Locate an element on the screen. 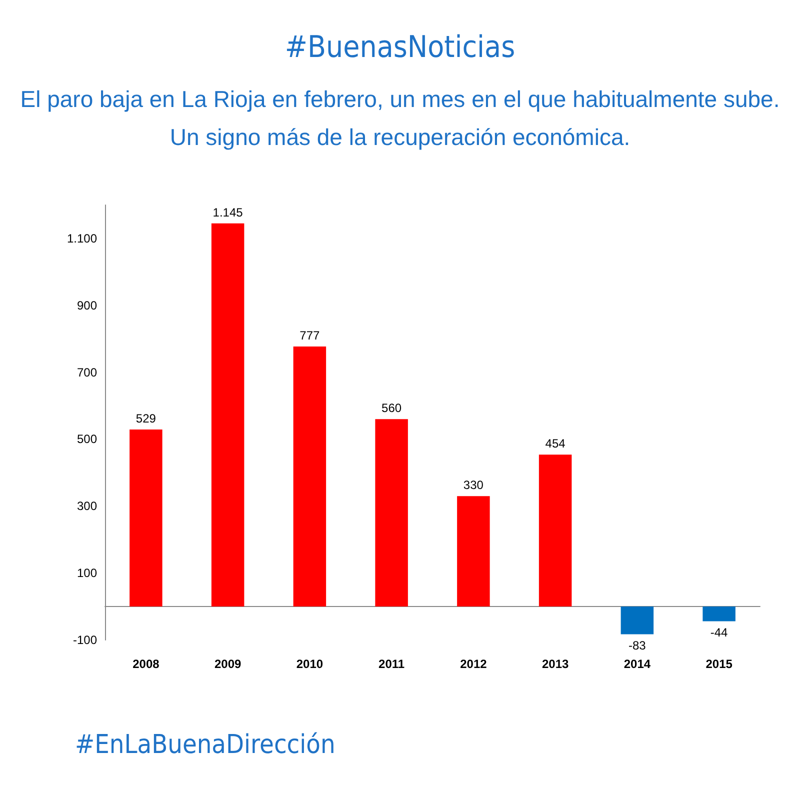  y-tick-label: 700 is located at coordinates (87, 372).